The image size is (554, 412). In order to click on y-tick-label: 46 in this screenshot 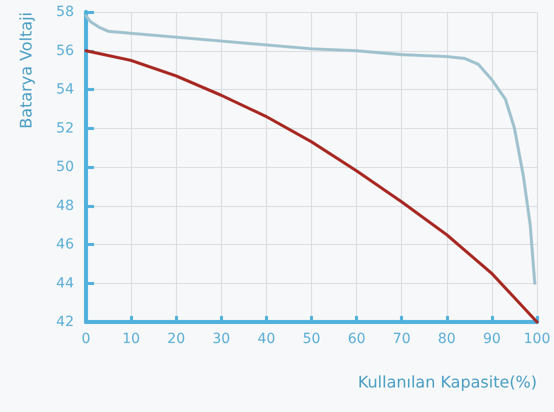, I will do `click(65, 244)`.